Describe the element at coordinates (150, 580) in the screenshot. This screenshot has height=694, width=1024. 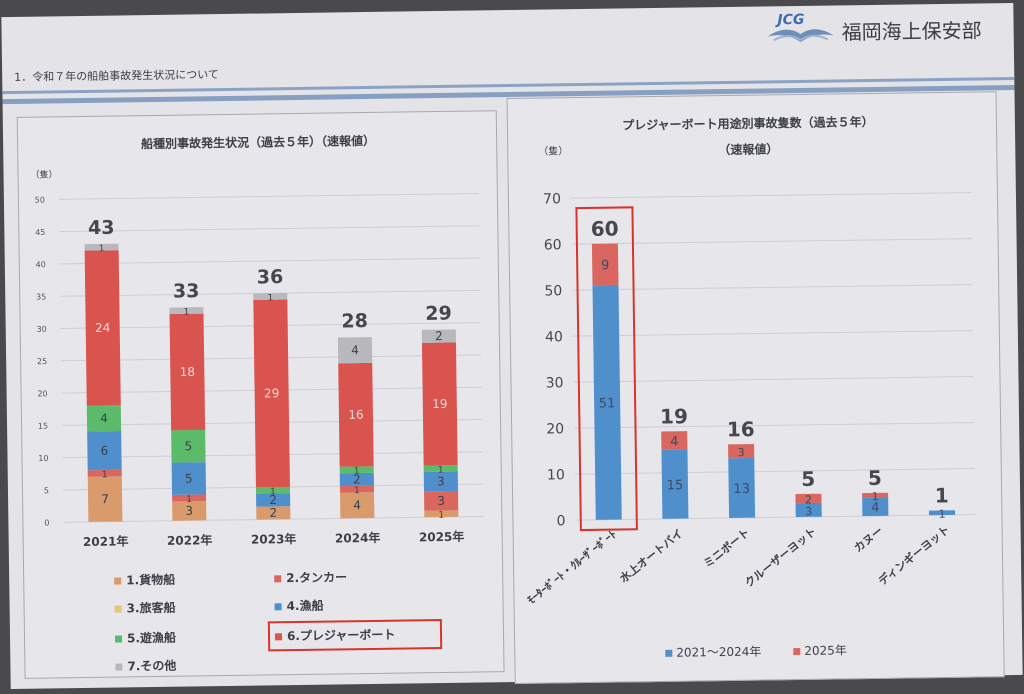
I see `legend-label: 1.貨物船` at that location.